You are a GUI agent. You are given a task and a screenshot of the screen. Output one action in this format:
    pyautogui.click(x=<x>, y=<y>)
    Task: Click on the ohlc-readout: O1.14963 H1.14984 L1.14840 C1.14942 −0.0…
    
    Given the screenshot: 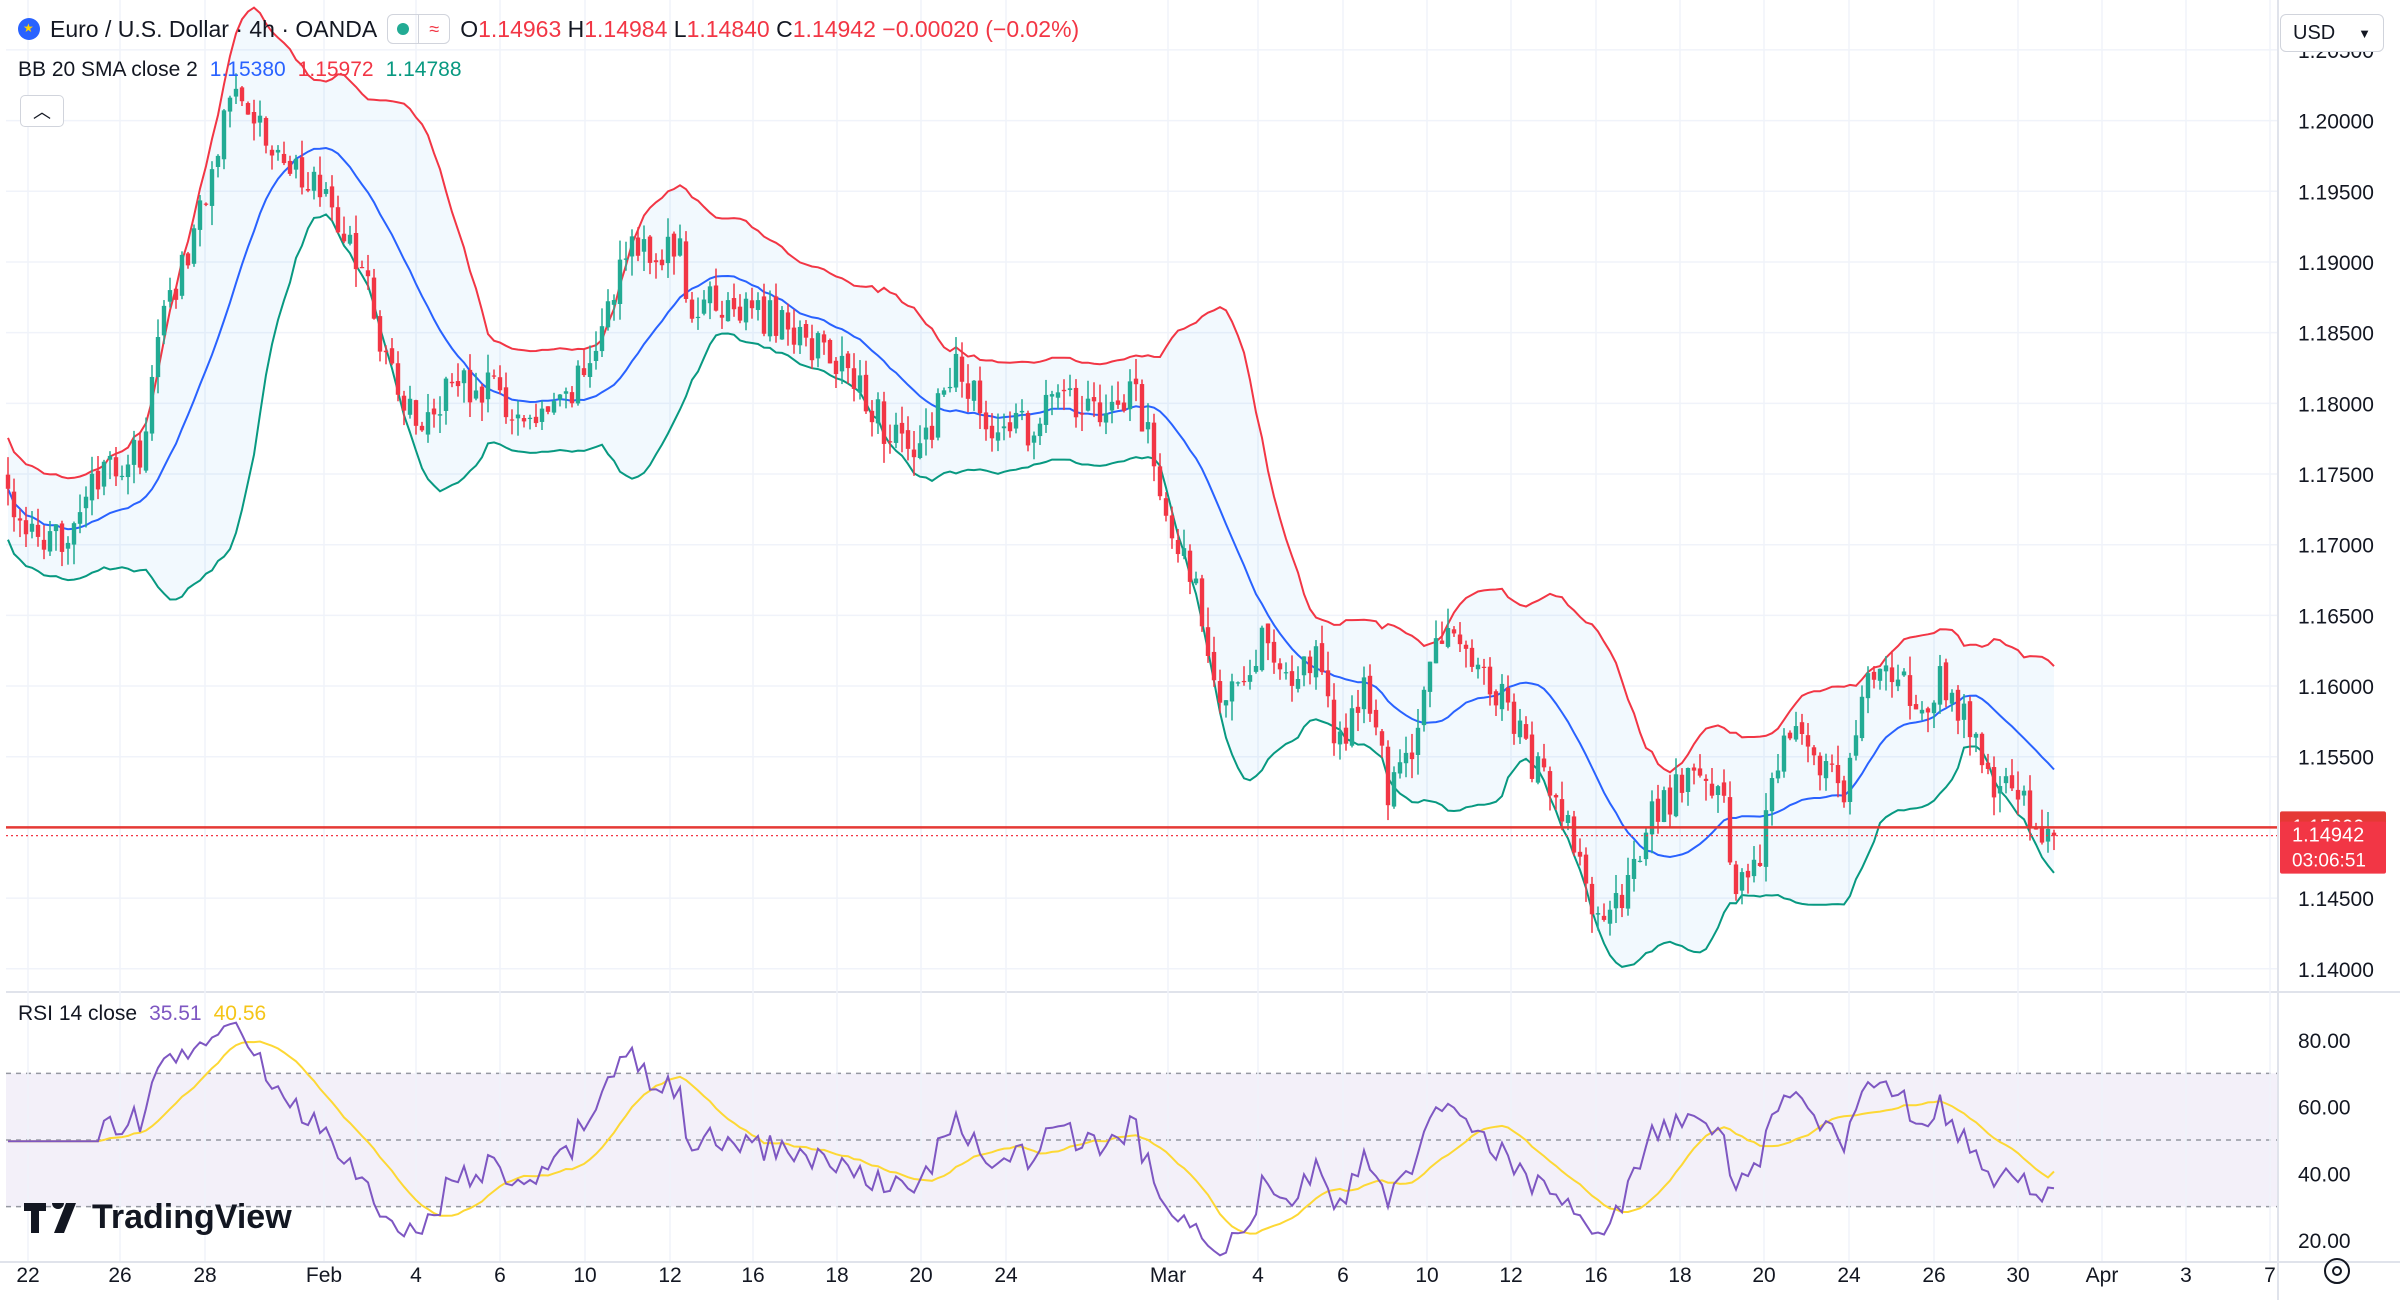 What is the action you would take?
    pyautogui.click(x=770, y=28)
    